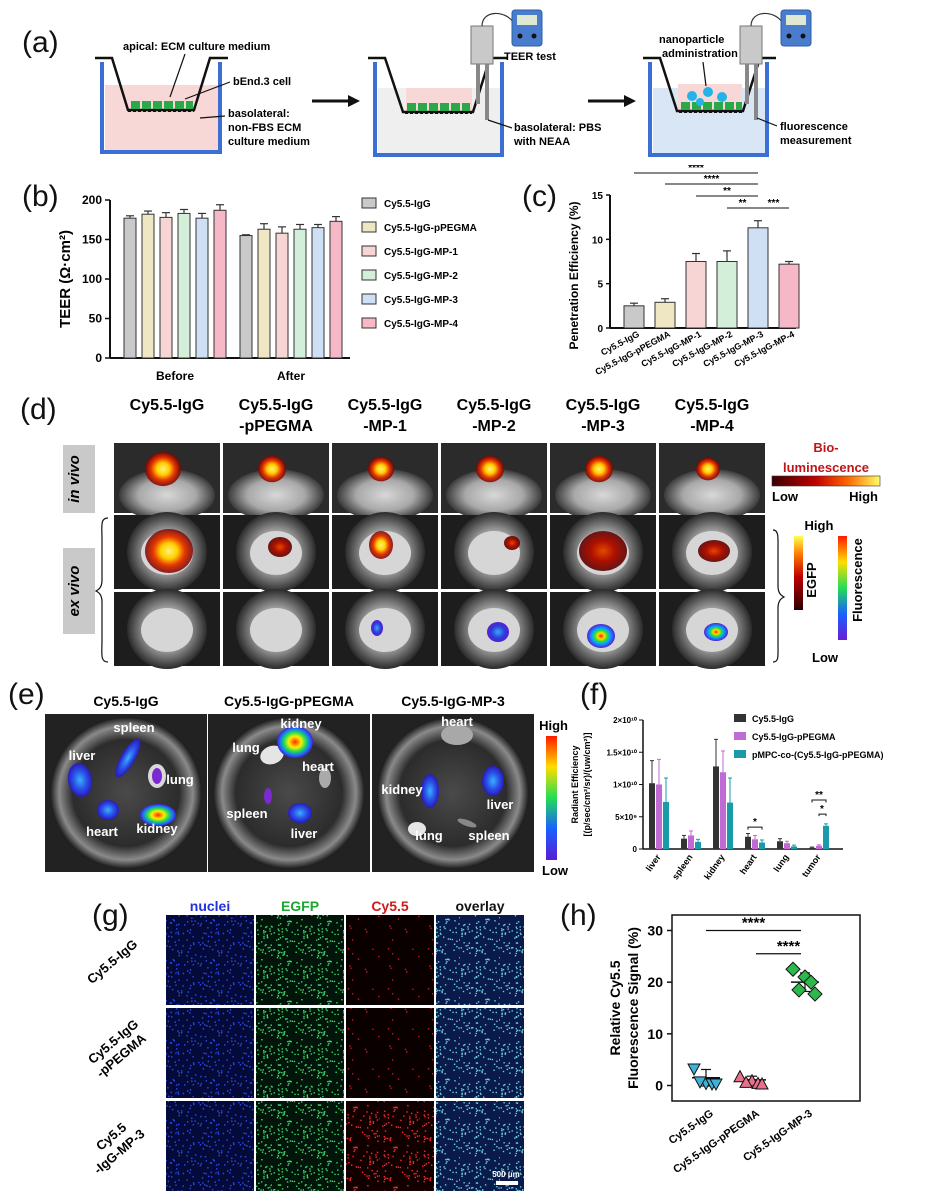 Image resolution: width=931 pixels, height=1201 pixels. Describe the element at coordinates (96, 319) in the screenshot. I see `y-tick-label: 50` at that location.